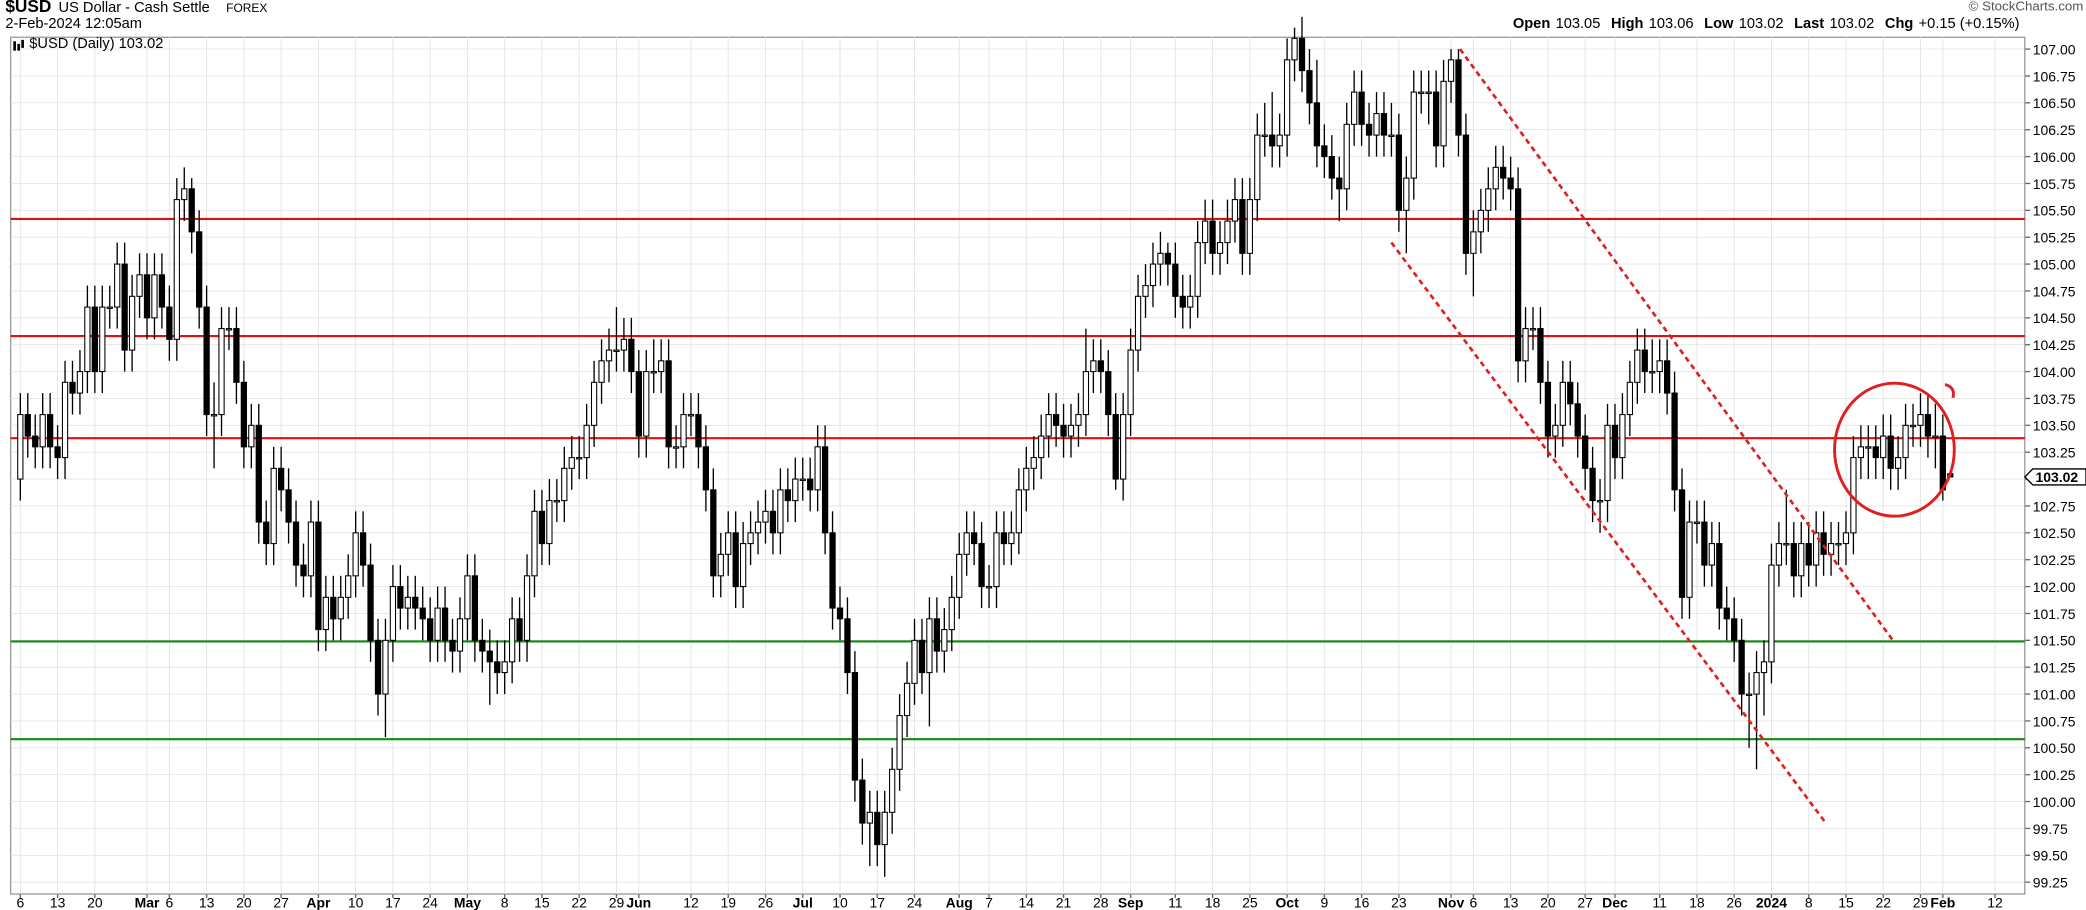 The image size is (2086, 910). Describe the element at coordinates (2054, 238) in the screenshot. I see `y-tick-label: 105.25` at that location.